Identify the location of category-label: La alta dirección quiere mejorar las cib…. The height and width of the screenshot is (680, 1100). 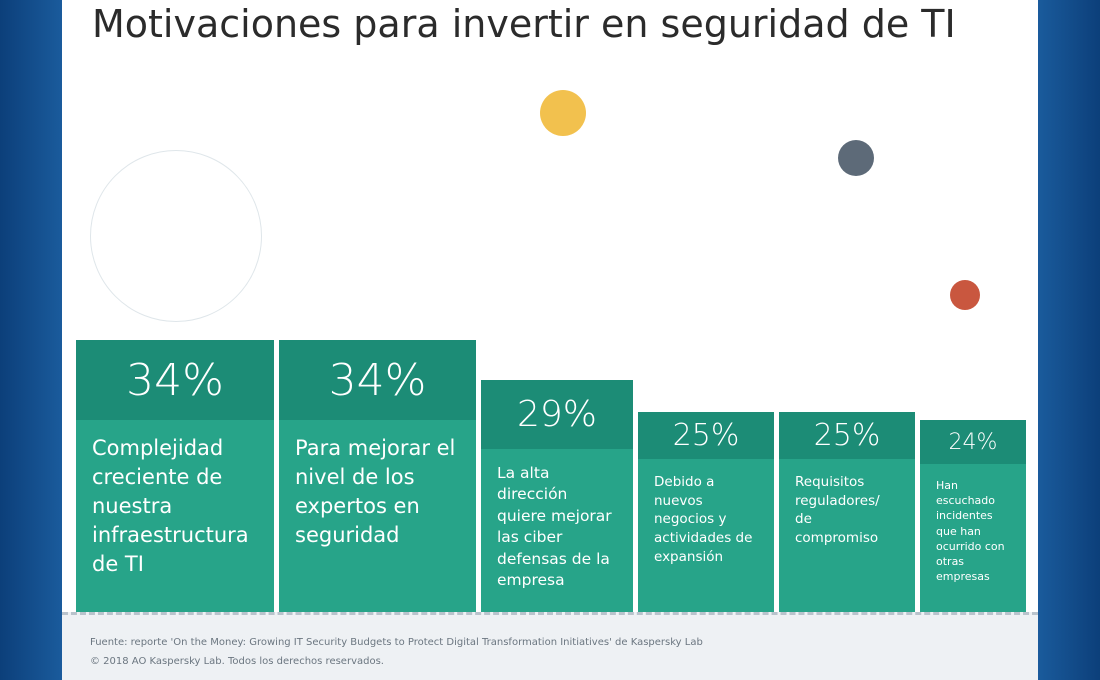
(554, 526).